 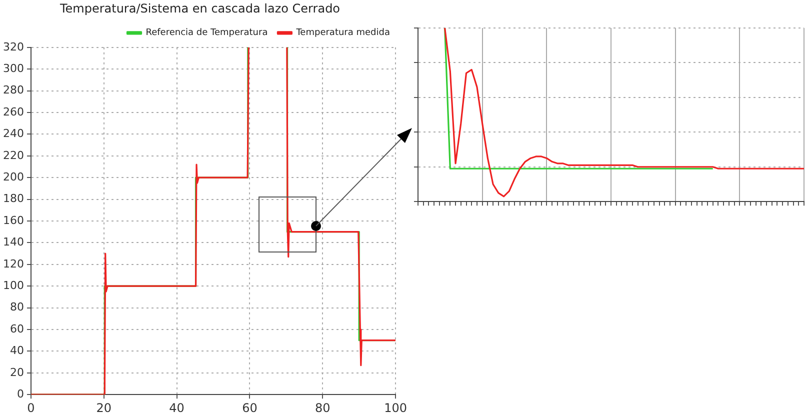 I want to click on x-tick-label: 0, so click(x=31, y=407).